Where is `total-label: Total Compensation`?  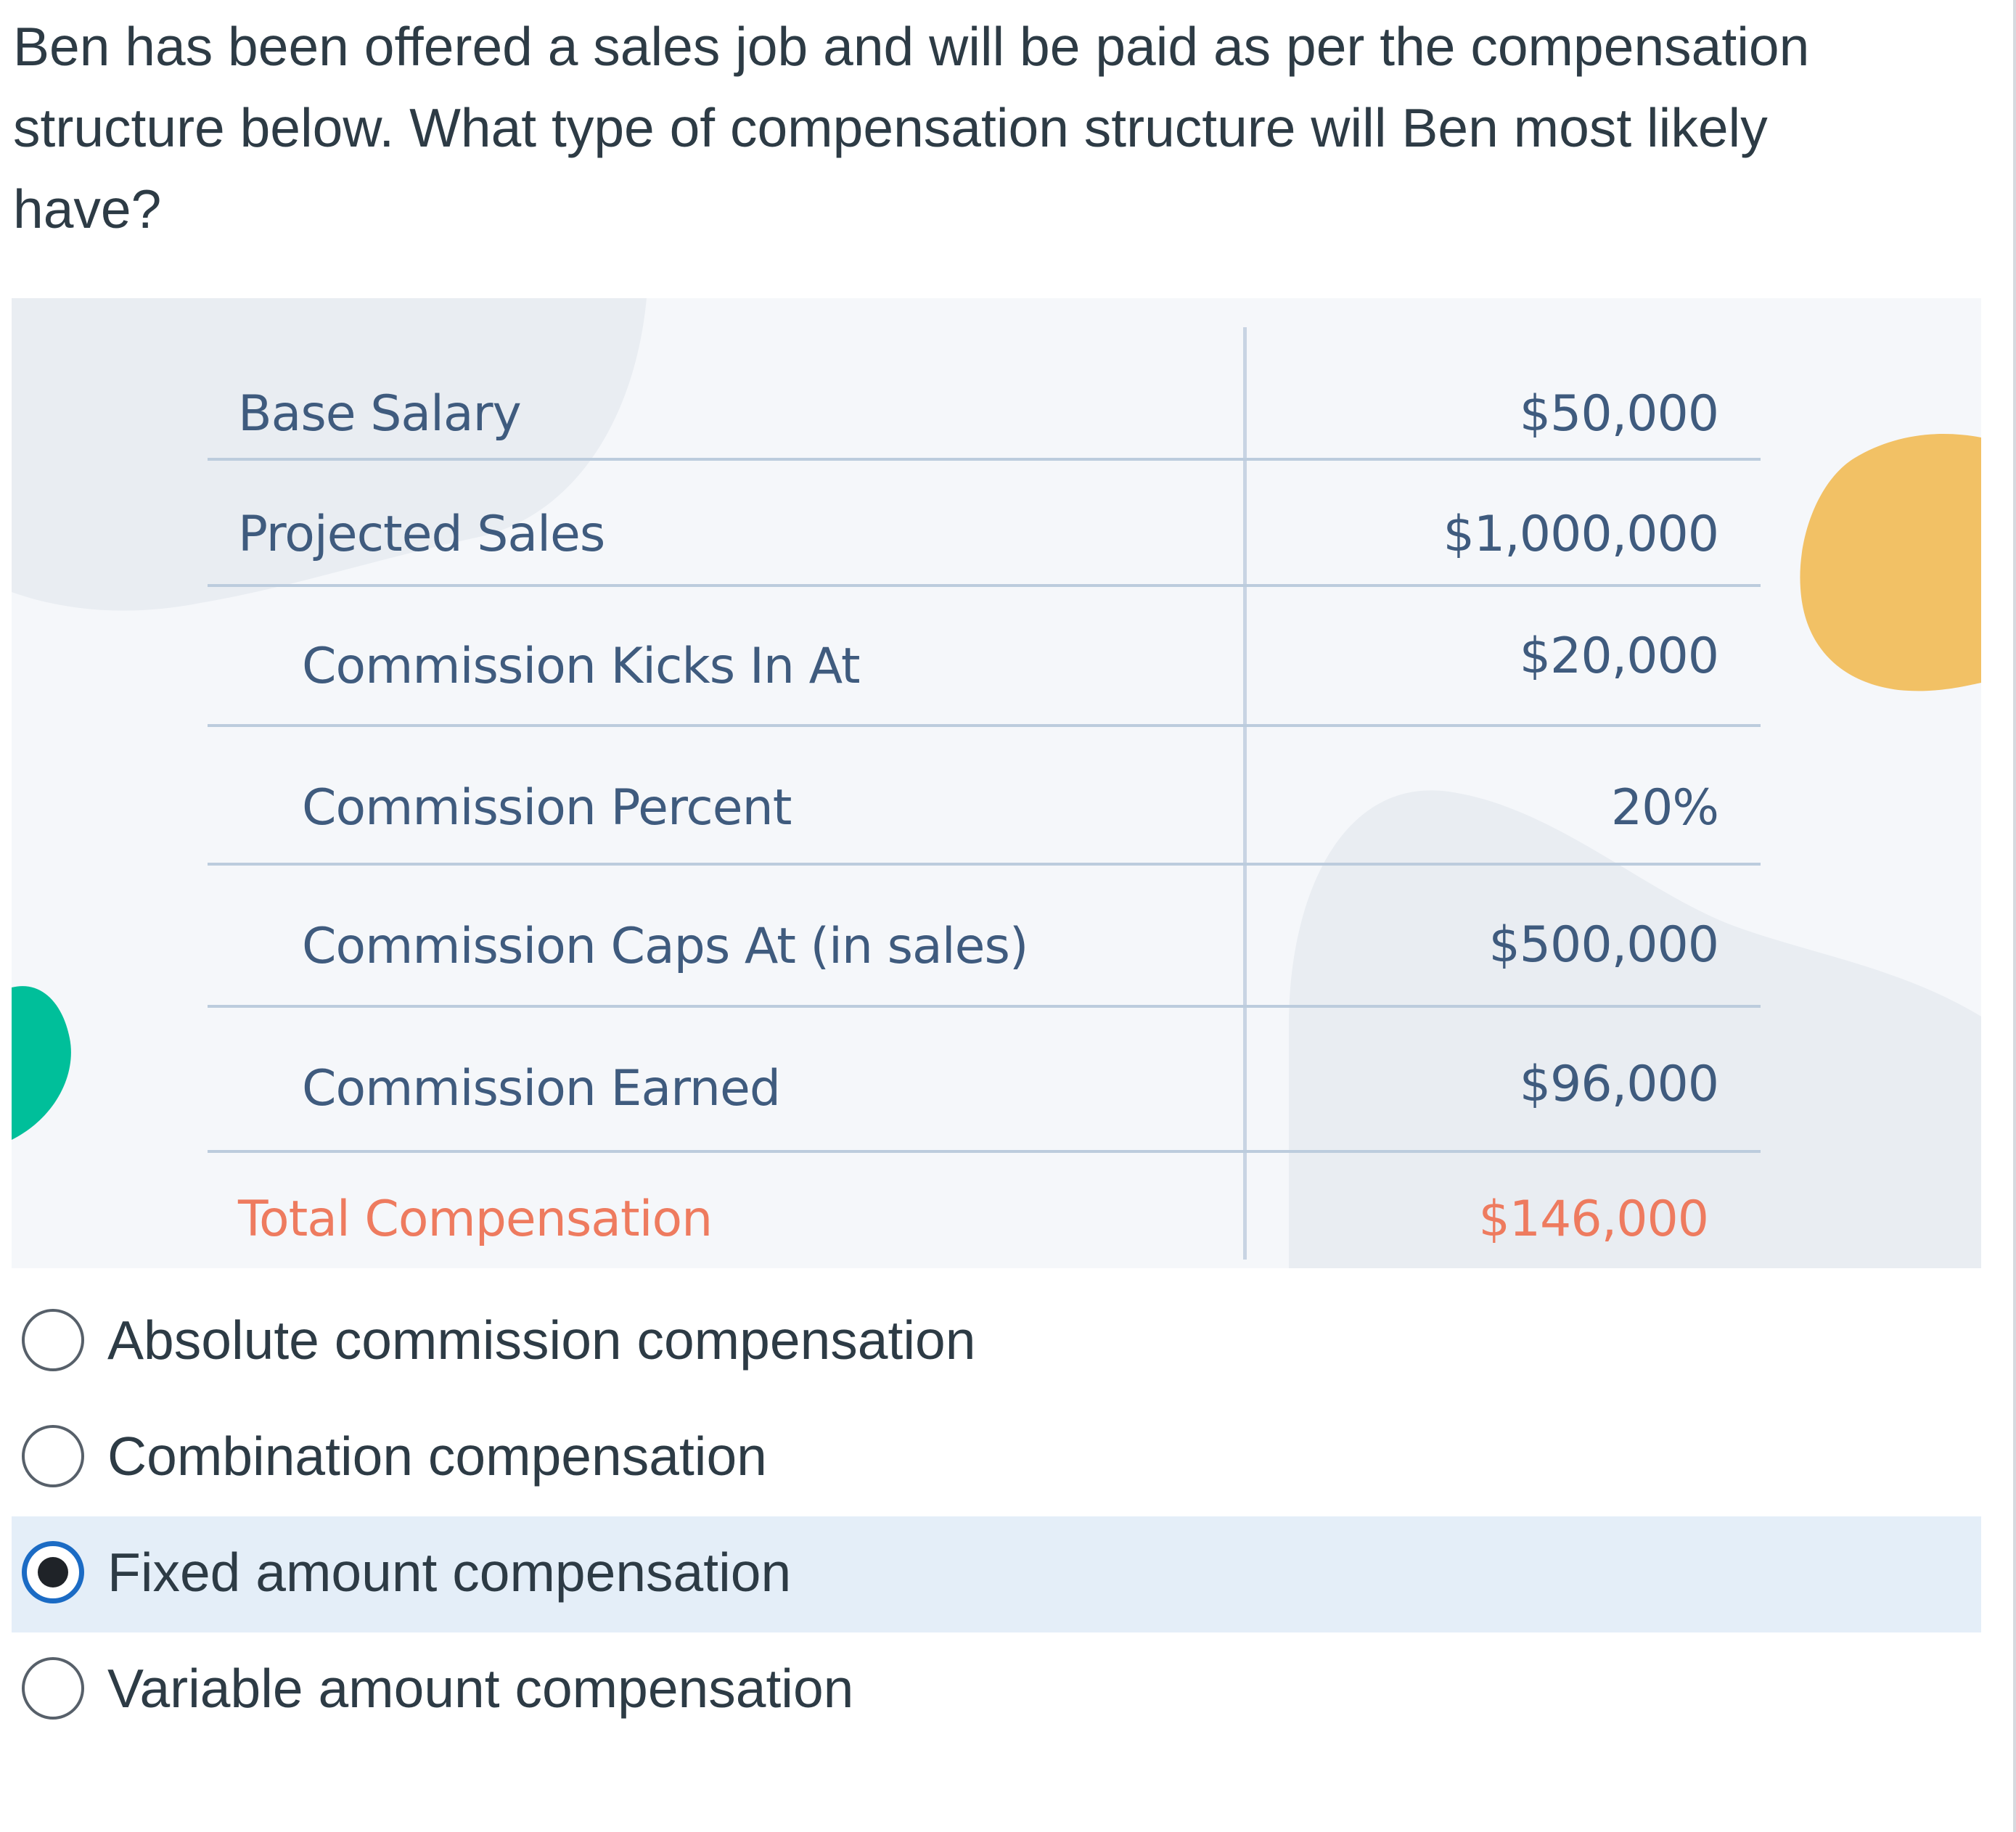
total-label: Total Compensation is located at coordinates (475, 1219).